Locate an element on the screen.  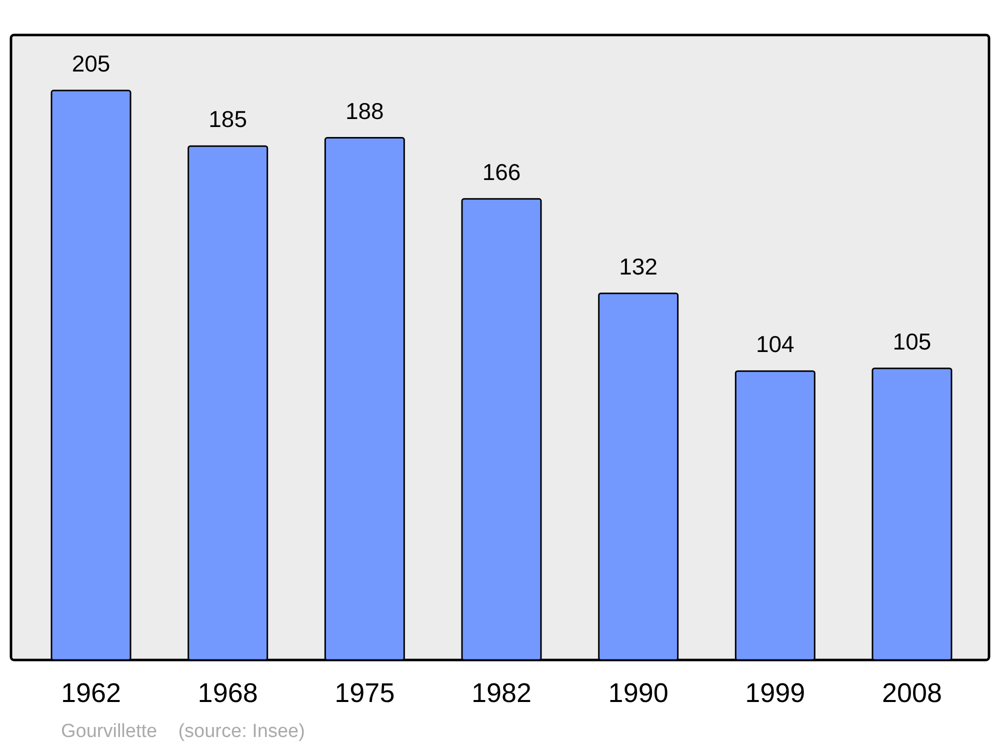
data-label: 188 is located at coordinates (364, 111).